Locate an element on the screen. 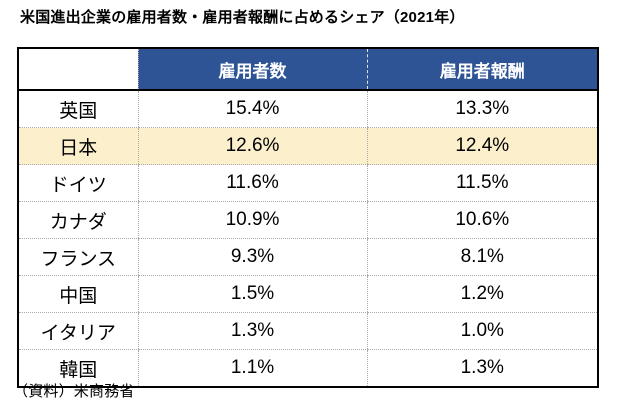  table-row: 中国 1.5% 1.2% is located at coordinates (308, 294).